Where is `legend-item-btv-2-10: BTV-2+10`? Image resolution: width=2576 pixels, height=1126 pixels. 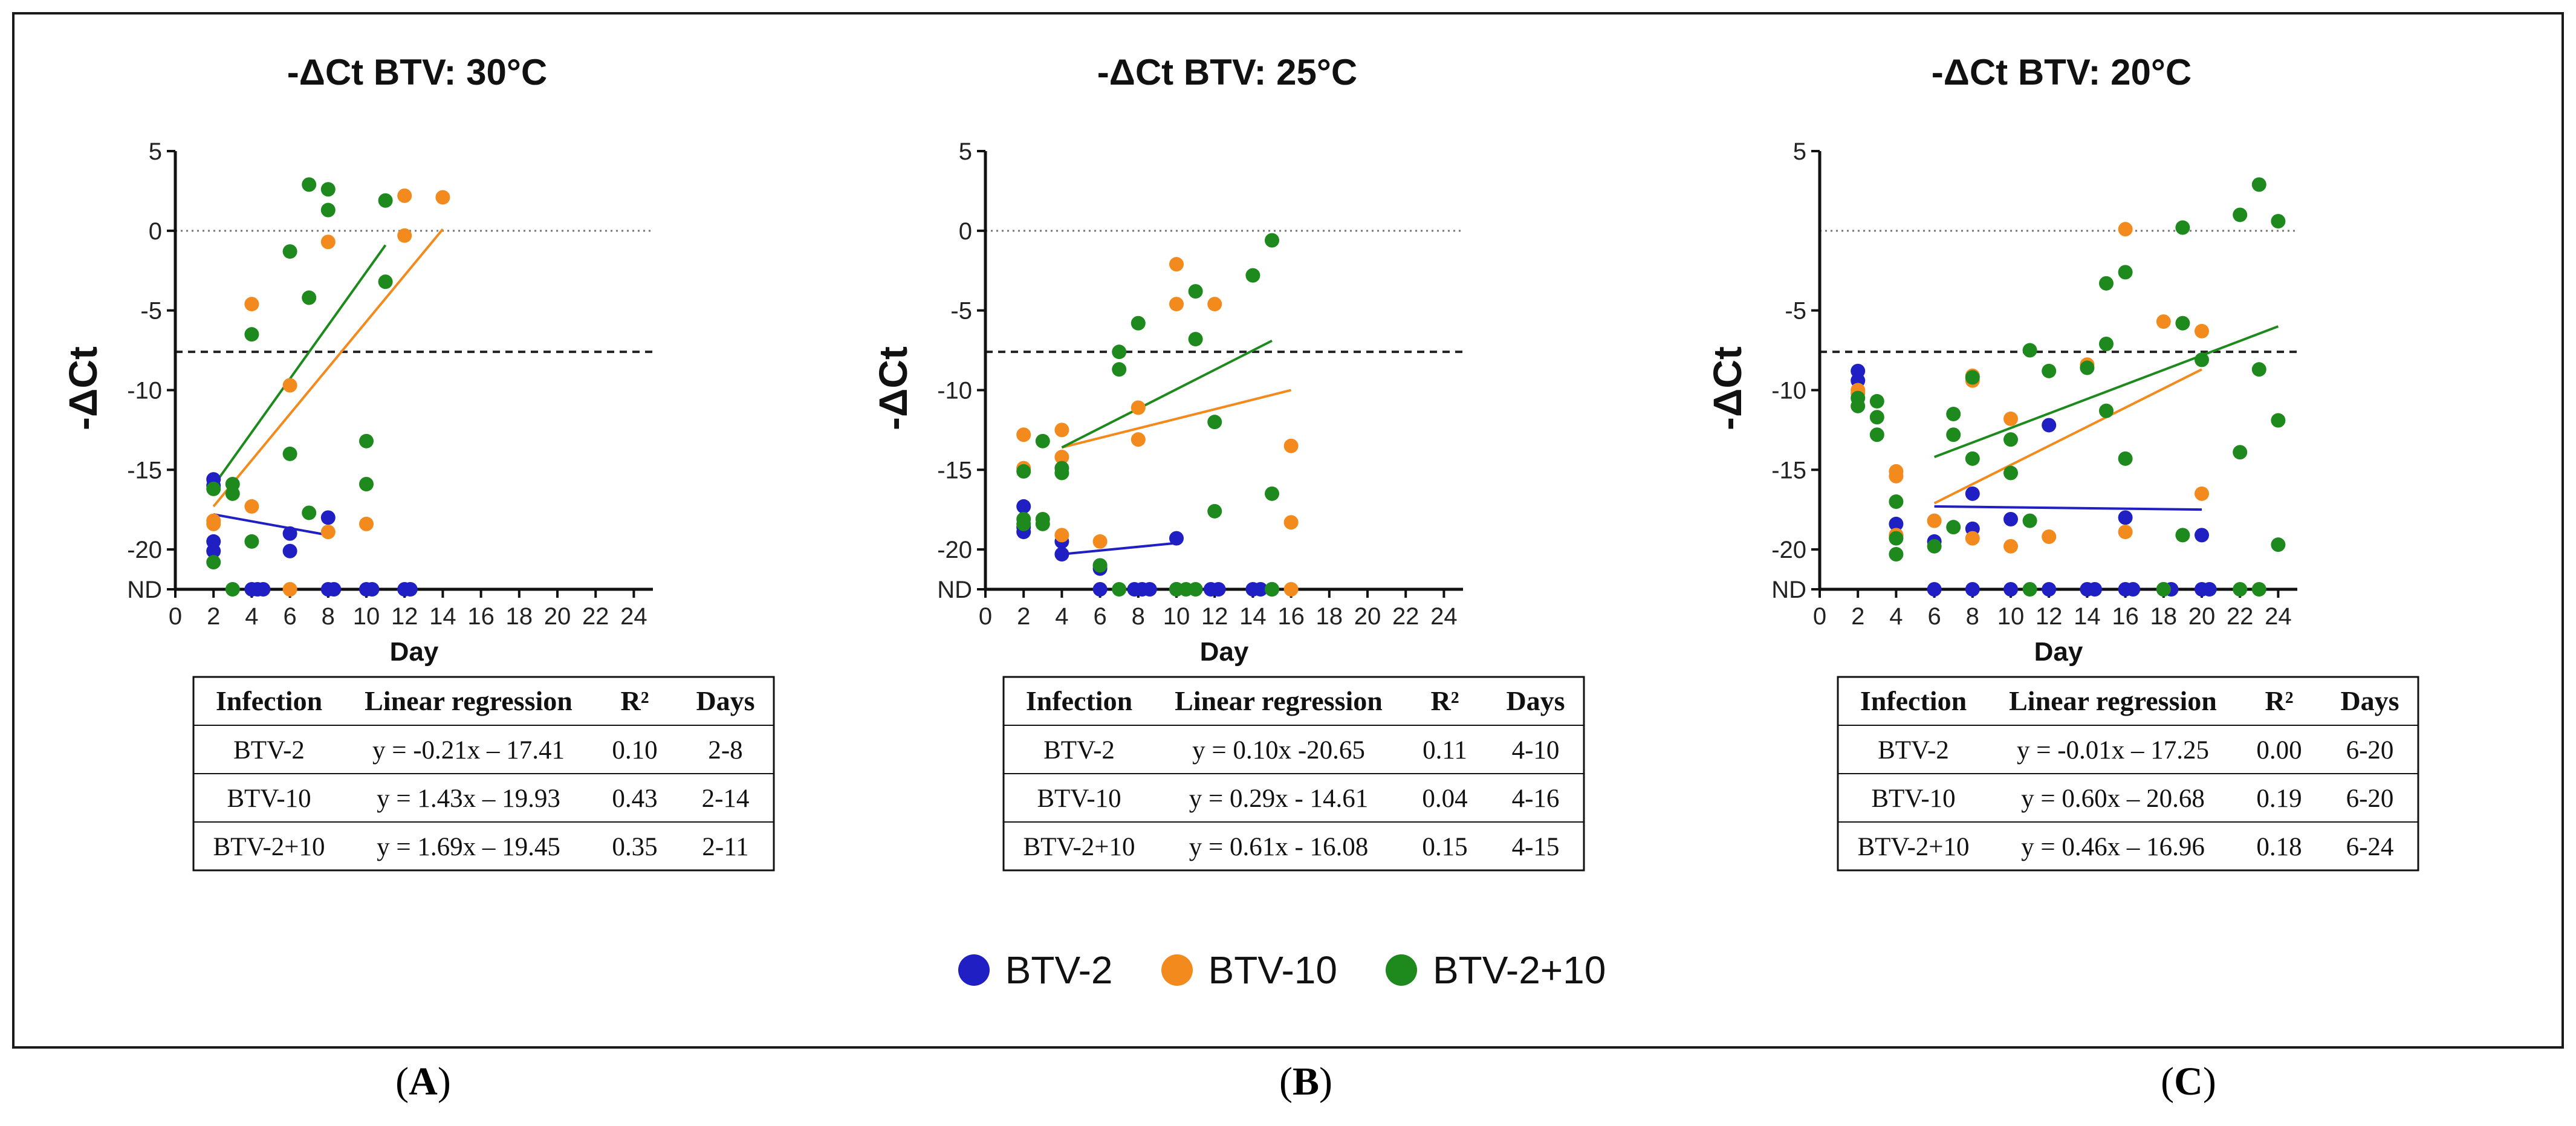
legend-item-btv-2-10: BTV-2+10 is located at coordinates (1502, 970).